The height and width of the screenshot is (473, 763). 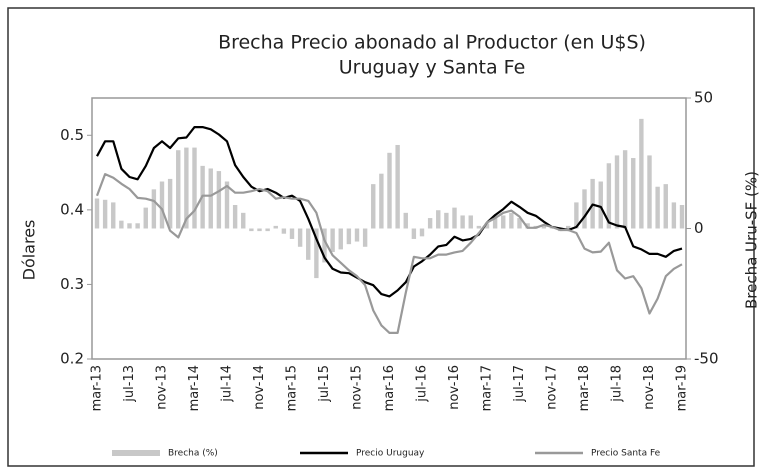 What do you see at coordinates (129, 384) in the screenshot?
I see `x-tick-label: jul-13` at bounding box center [129, 384].